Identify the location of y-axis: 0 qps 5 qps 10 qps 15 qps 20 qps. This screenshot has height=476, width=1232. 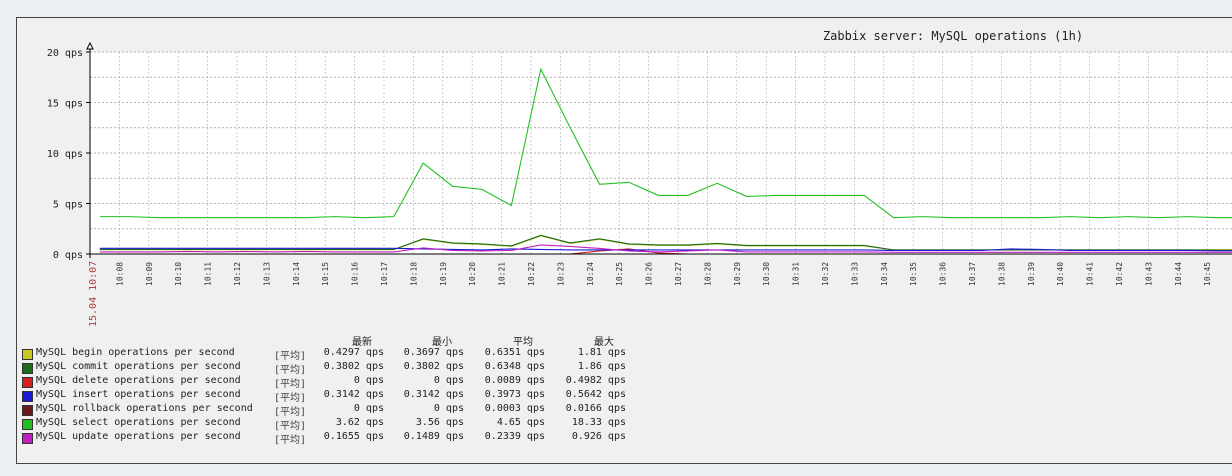
(68, 154).